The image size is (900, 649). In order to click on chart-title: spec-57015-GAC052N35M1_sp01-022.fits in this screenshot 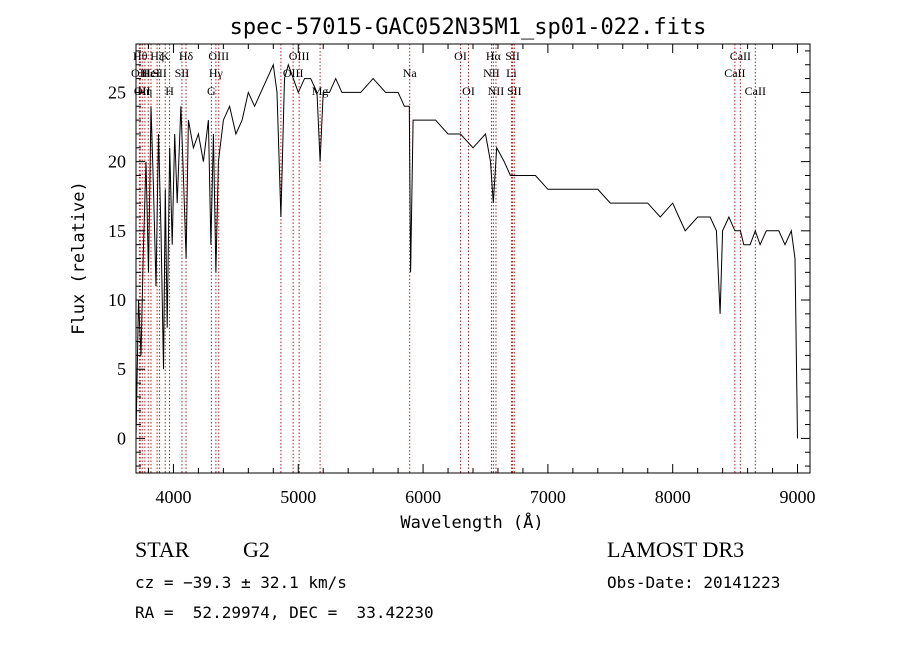, I will do `click(468, 27)`.